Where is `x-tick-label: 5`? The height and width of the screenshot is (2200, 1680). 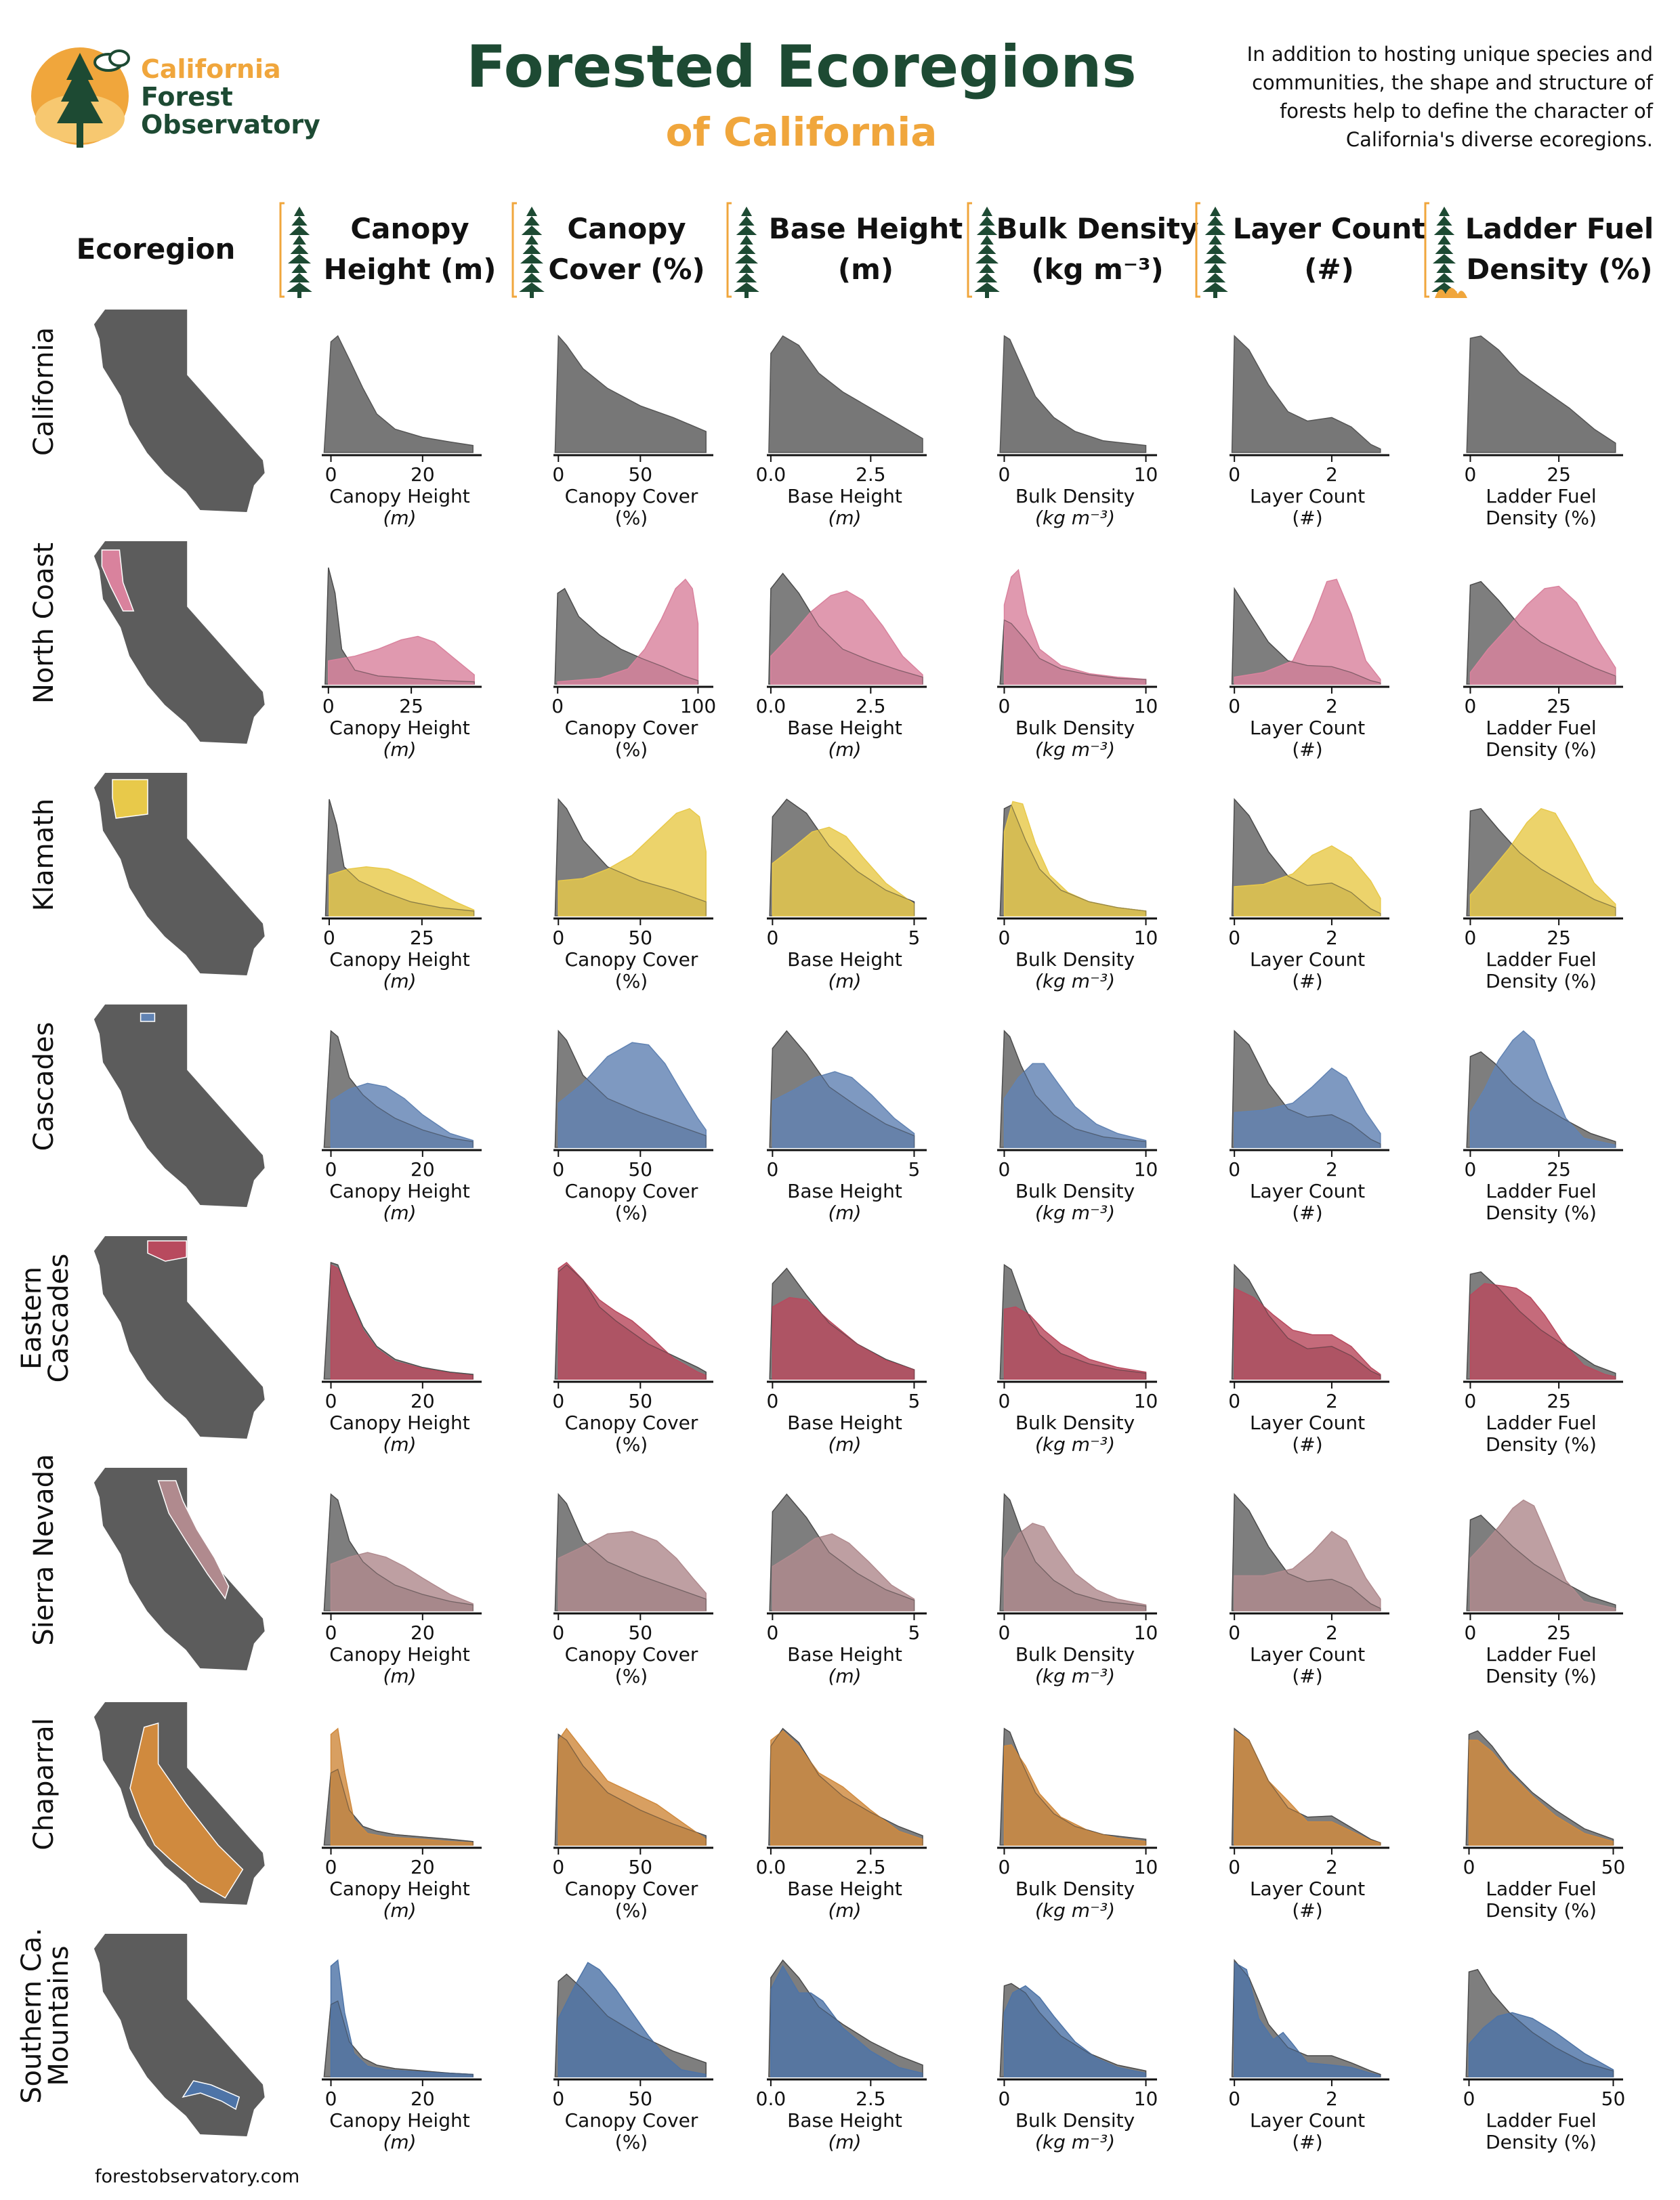
x-tick-label: 5 is located at coordinates (914, 938).